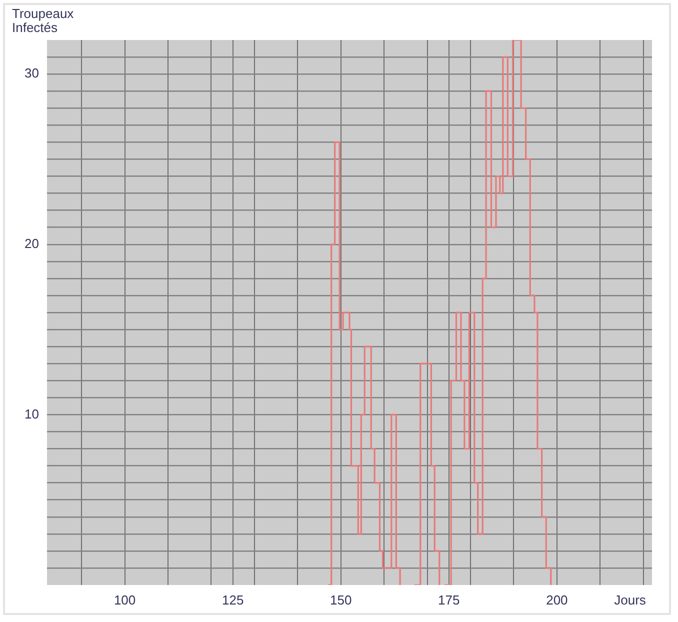 This screenshot has width=678, height=622. Describe the element at coordinates (233, 600) in the screenshot. I see `x-tick-label: 125` at that location.